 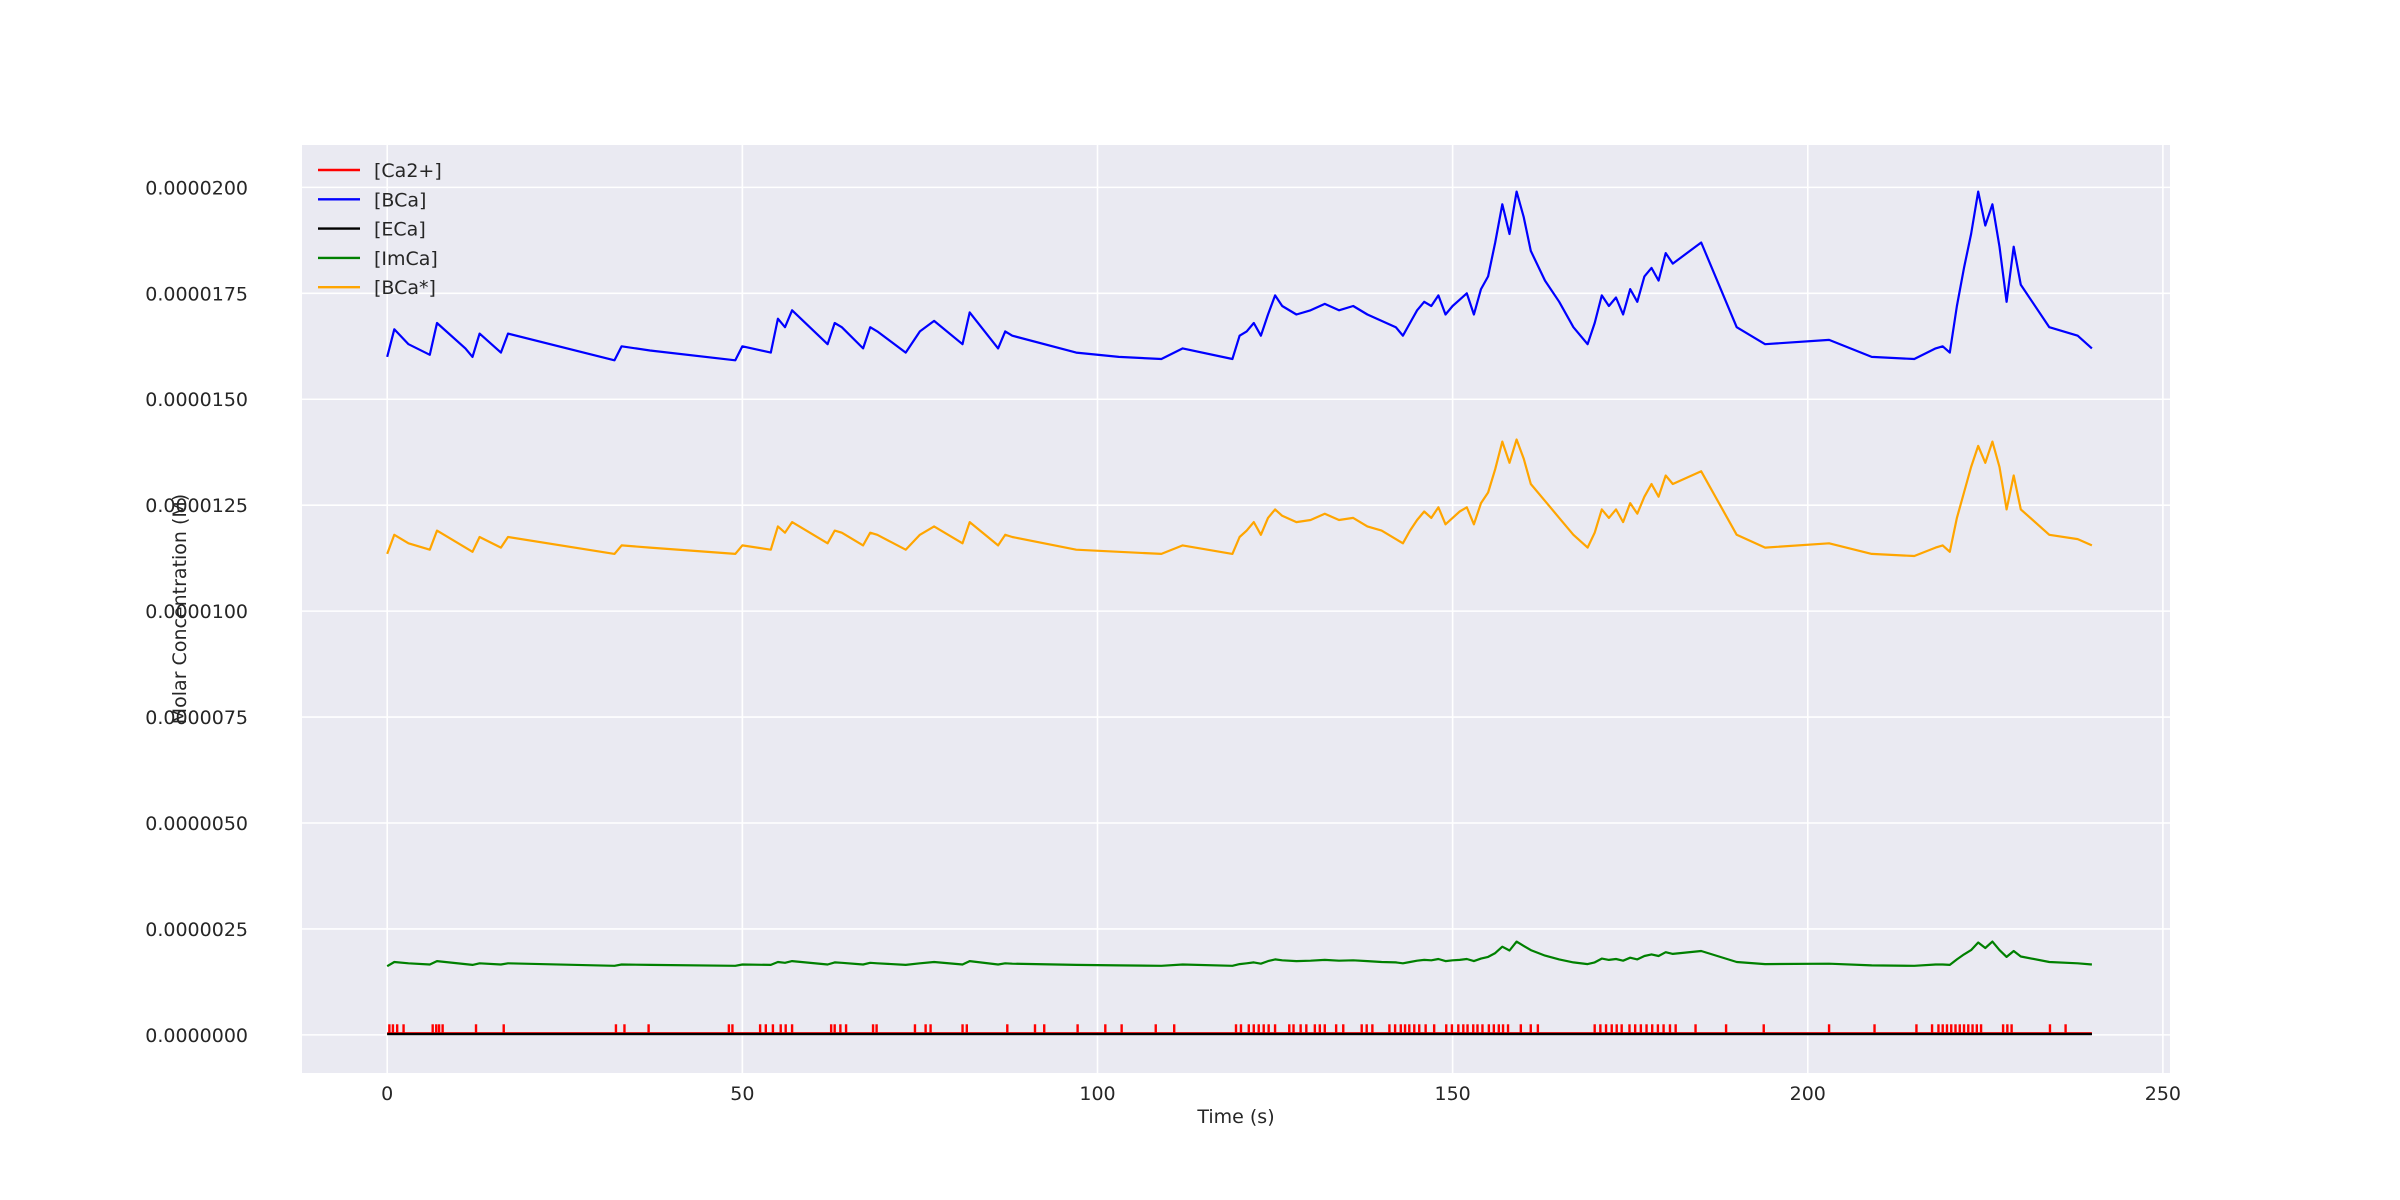 I want to click on y-tick-label: 0.0000025, so click(x=196, y=930).